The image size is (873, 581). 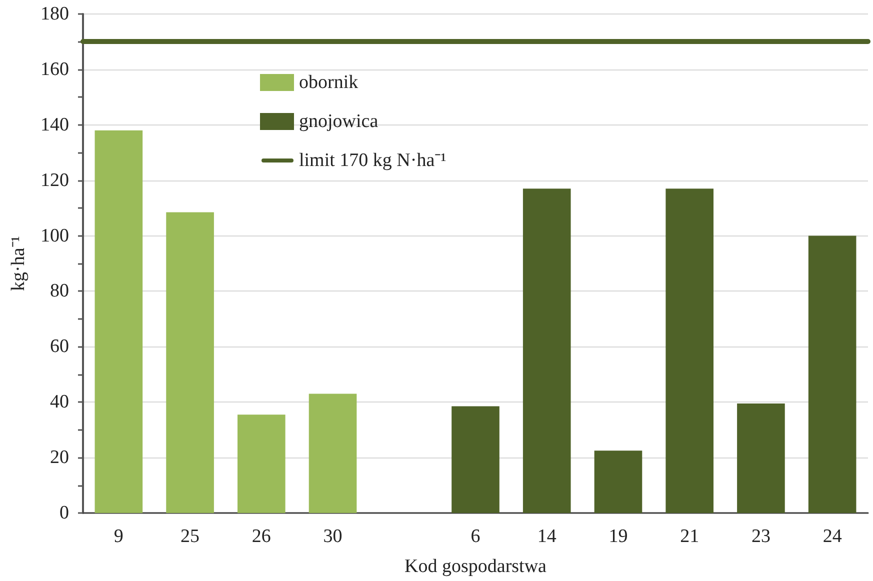 What do you see at coordinates (59, 291) in the screenshot?
I see `y-tick-label: 80` at bounding box center [59, 291].